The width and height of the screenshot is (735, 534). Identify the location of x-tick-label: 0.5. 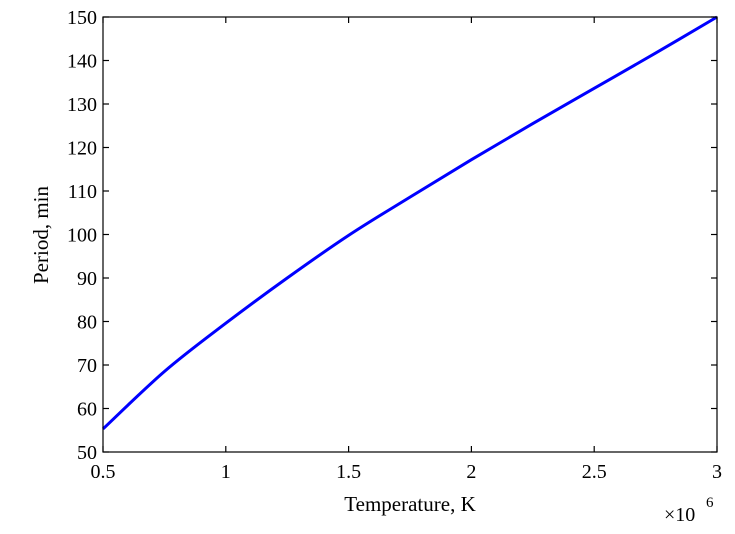
(103, 472).